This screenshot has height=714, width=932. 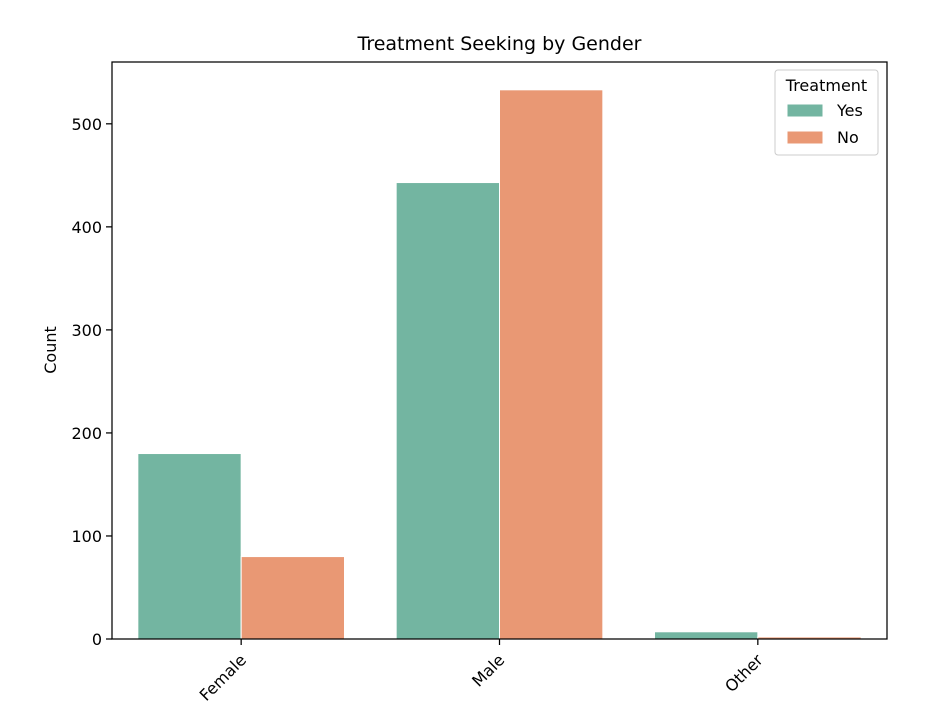 What do you see at coordinates (97, 639) in the screenshot?
I see `y-tick-label: 0` at bounding box center [97, 639].